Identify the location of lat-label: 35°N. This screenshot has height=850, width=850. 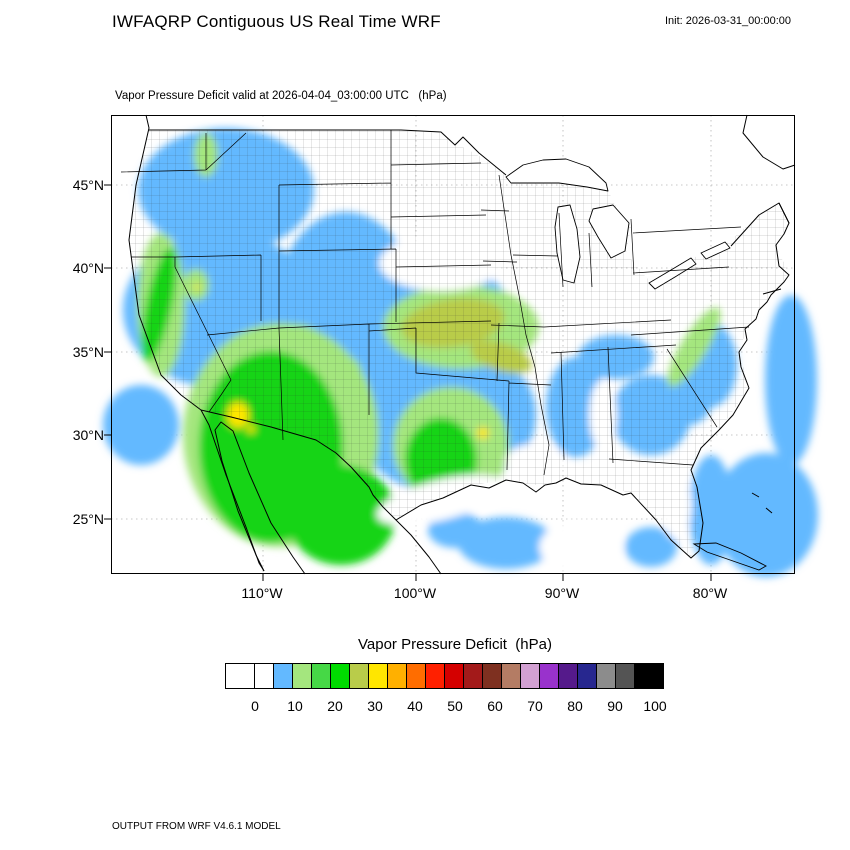
(88, 352).